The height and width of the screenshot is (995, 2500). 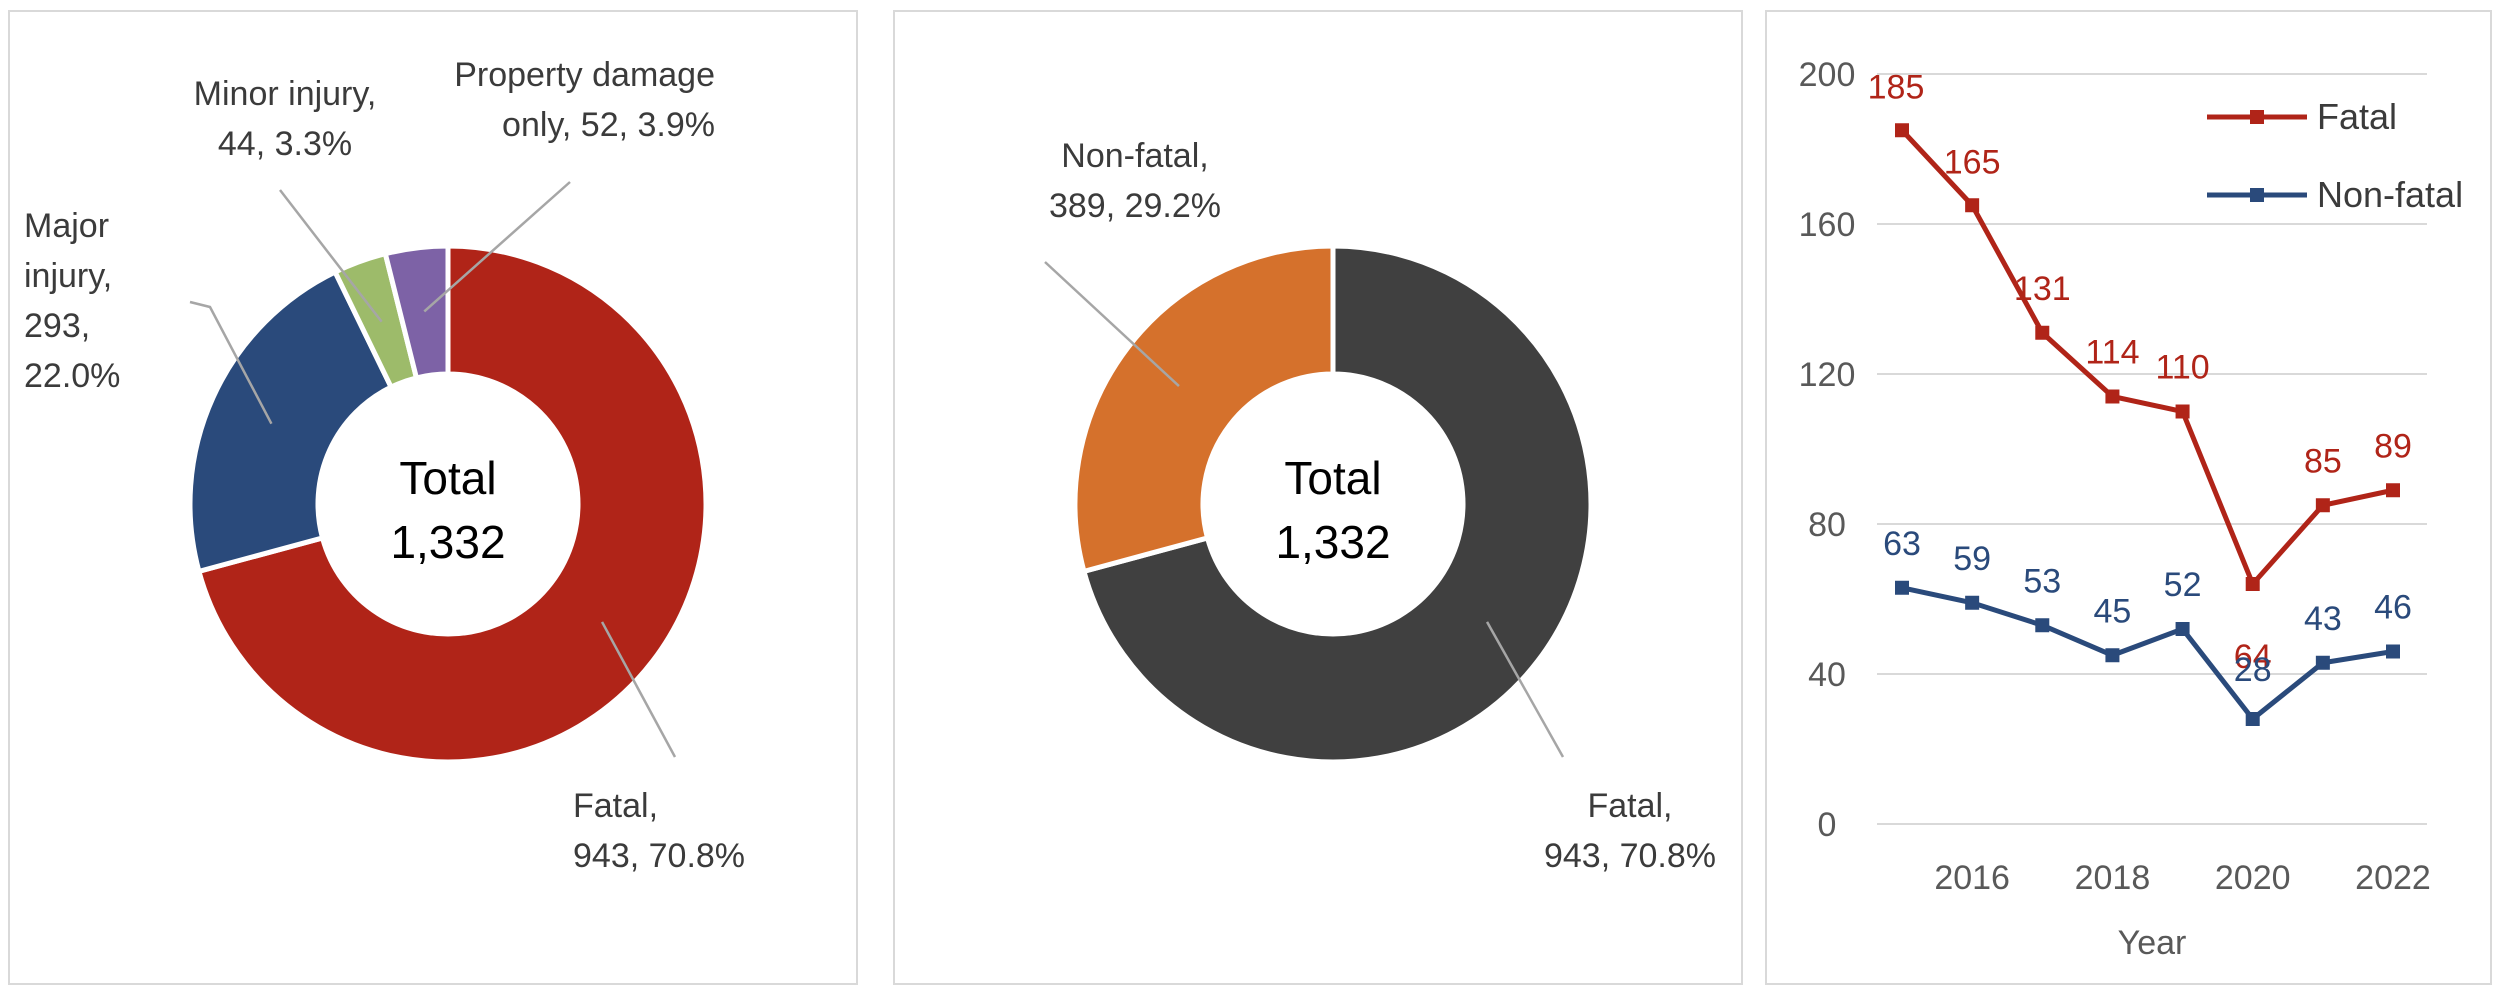 What do you see at coordinates (2322, 505) in the screenshot?
I see `marker-fatal-2021` at bounding box center [2322, 505].